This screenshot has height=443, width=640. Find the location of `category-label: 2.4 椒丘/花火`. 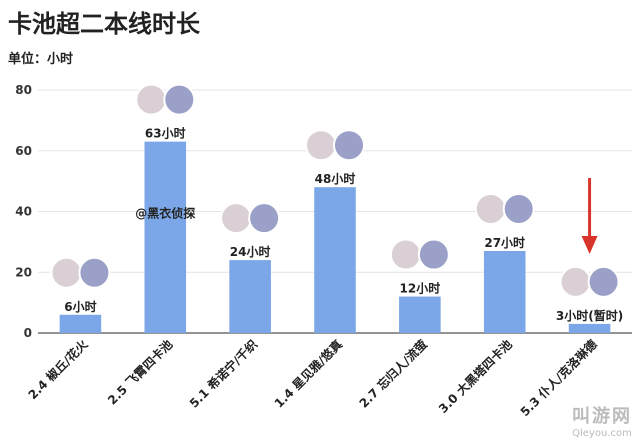

category-label: 2.4 椒丘/花火 is located at coordinates (58, 369).